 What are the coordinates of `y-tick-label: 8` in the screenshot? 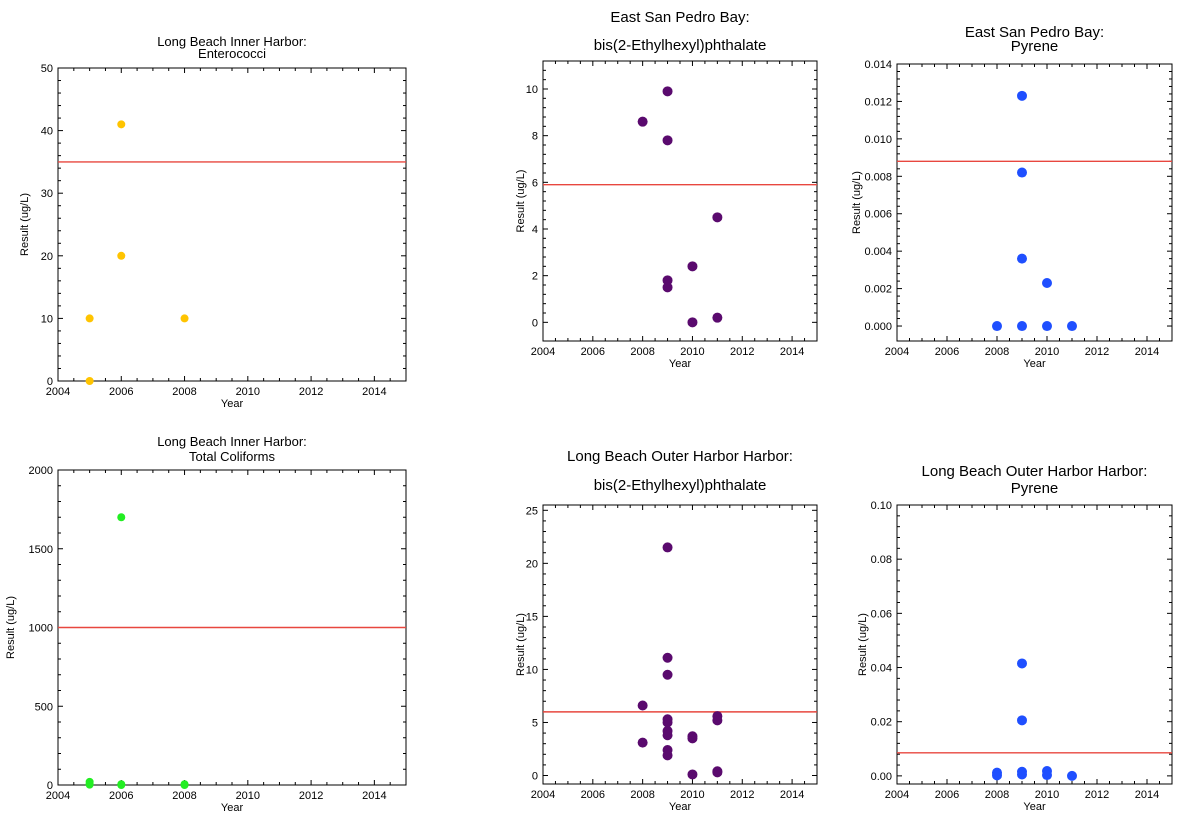 It's located at (535, 137).